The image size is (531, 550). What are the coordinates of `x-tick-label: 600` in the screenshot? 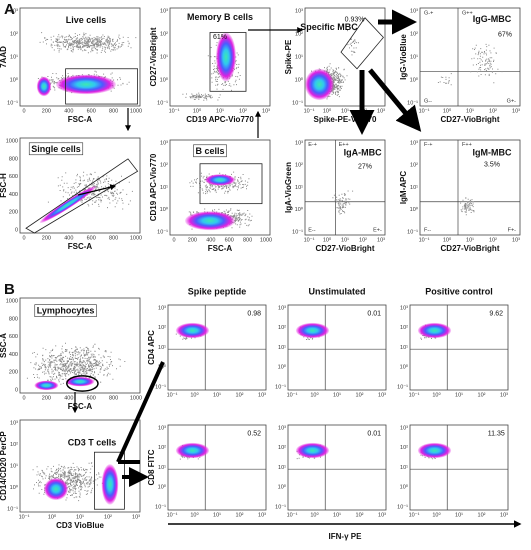 It's located at (229, 240).